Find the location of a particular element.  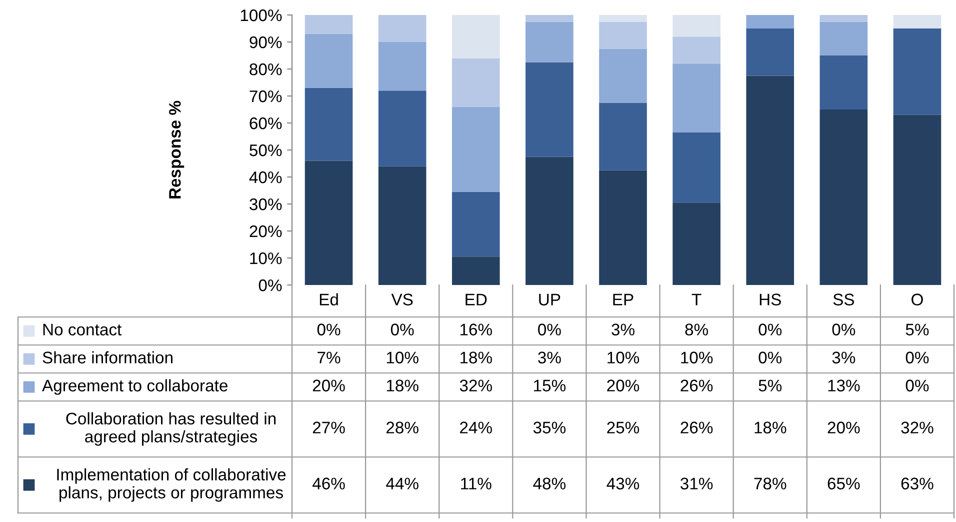

data-label: 31% is located at coordinates (696, 484).